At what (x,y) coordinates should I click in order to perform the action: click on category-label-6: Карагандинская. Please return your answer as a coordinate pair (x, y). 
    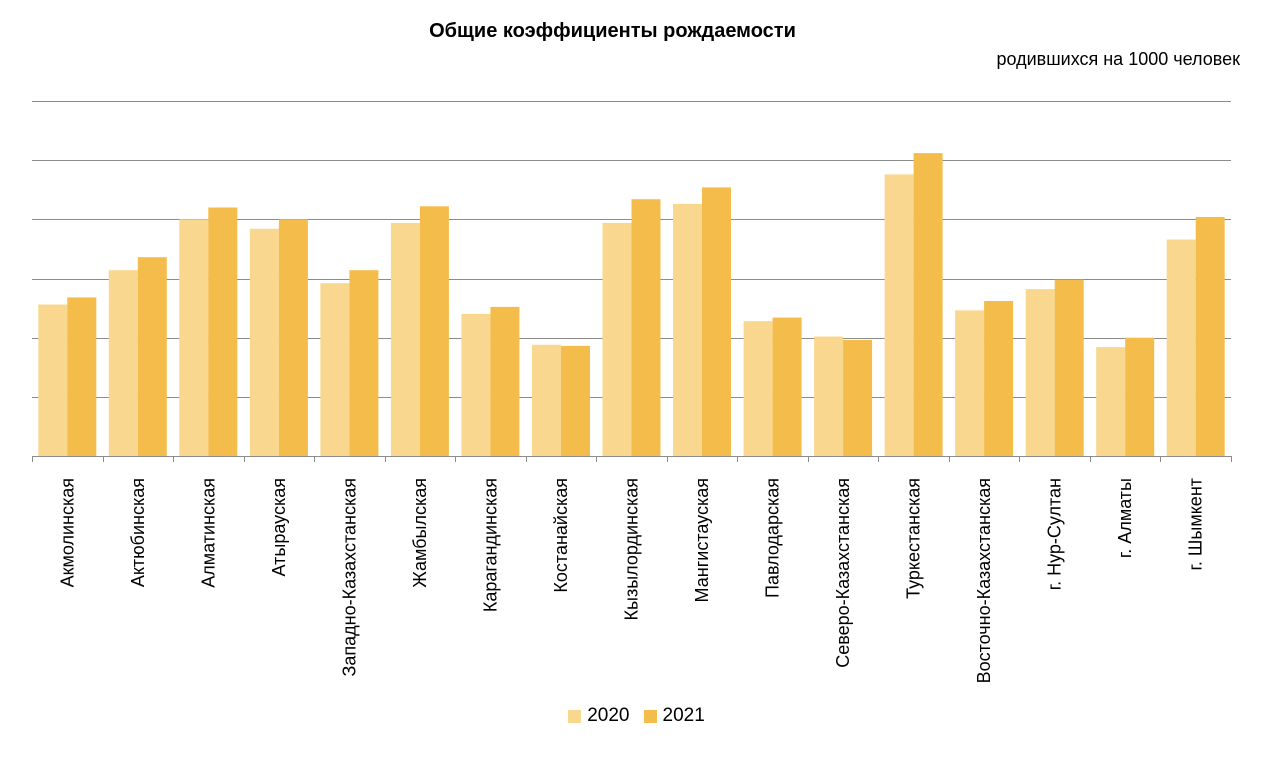
    Looking at the image, I should click on (490, 545).